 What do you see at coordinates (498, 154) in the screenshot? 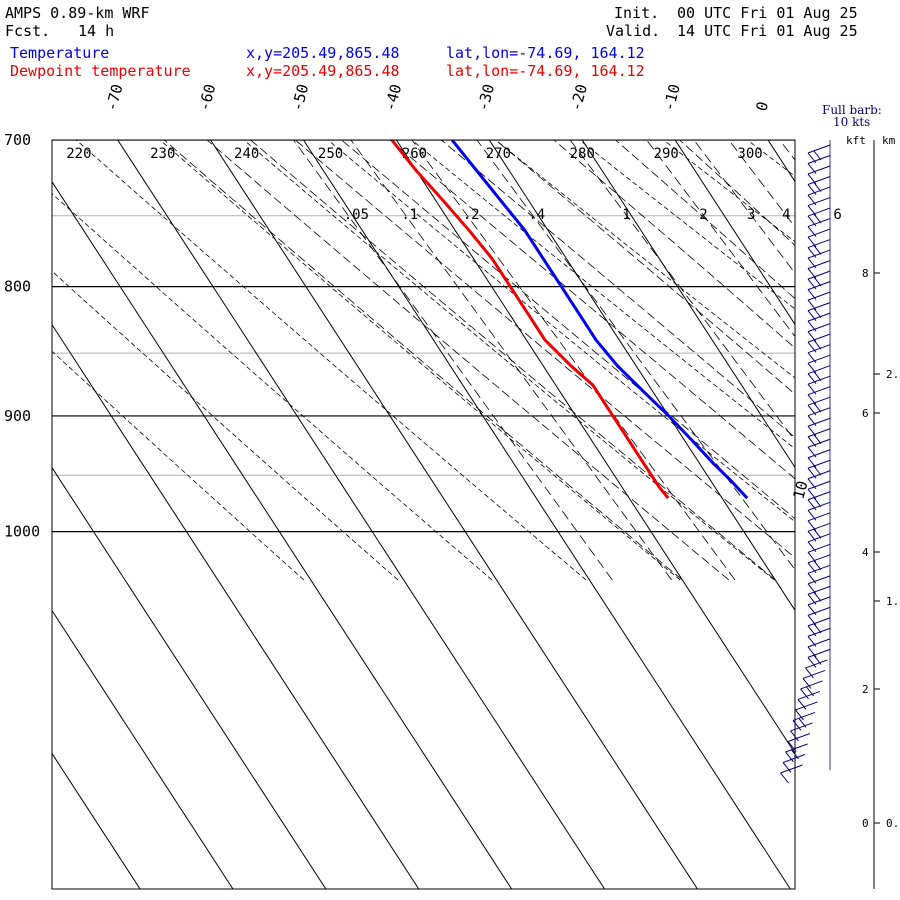
I see `theta-label: 270` at bounding box center [498, 154].